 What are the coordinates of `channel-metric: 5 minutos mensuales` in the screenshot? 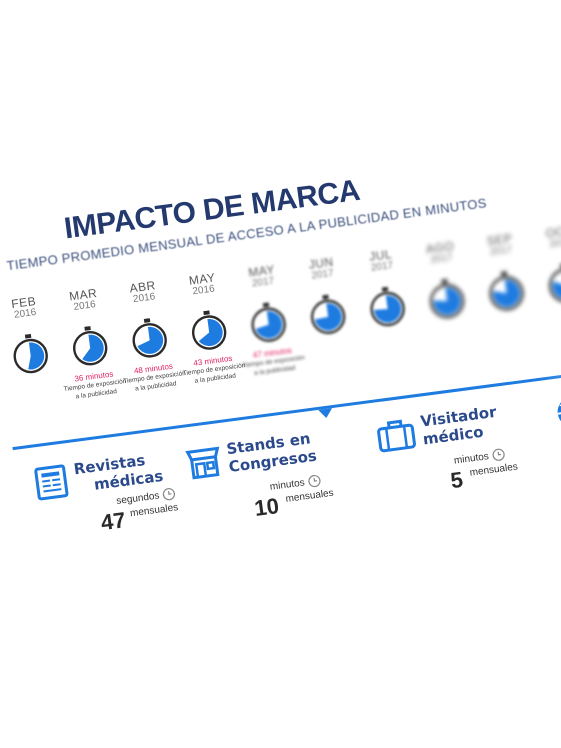 It's located at (483, 471).